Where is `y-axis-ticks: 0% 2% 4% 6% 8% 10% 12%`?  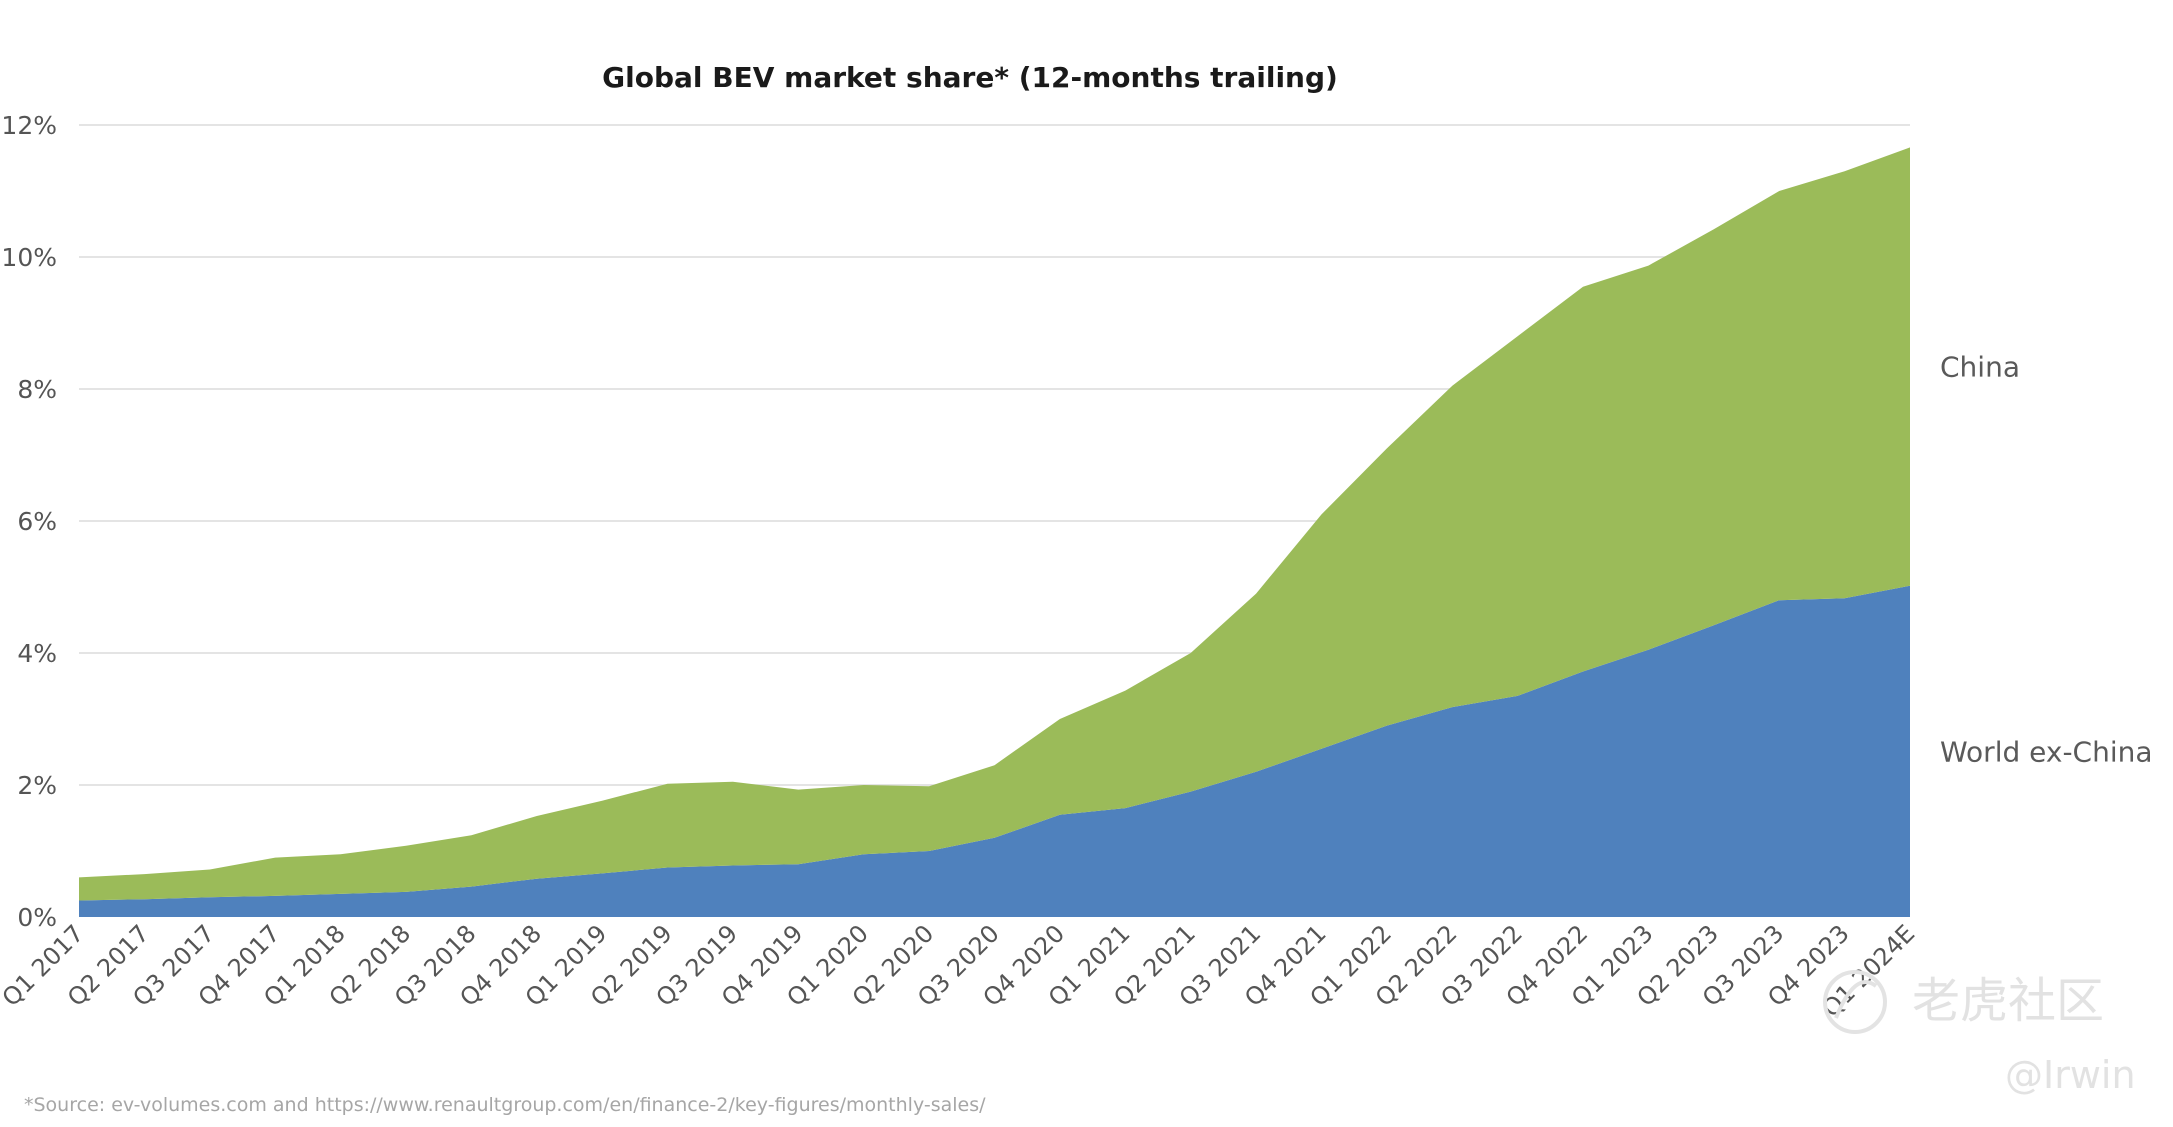
y-axis-ticks: 0% 2% 4% 6% 8% 10% 12% is located at coordinates (29, 521).